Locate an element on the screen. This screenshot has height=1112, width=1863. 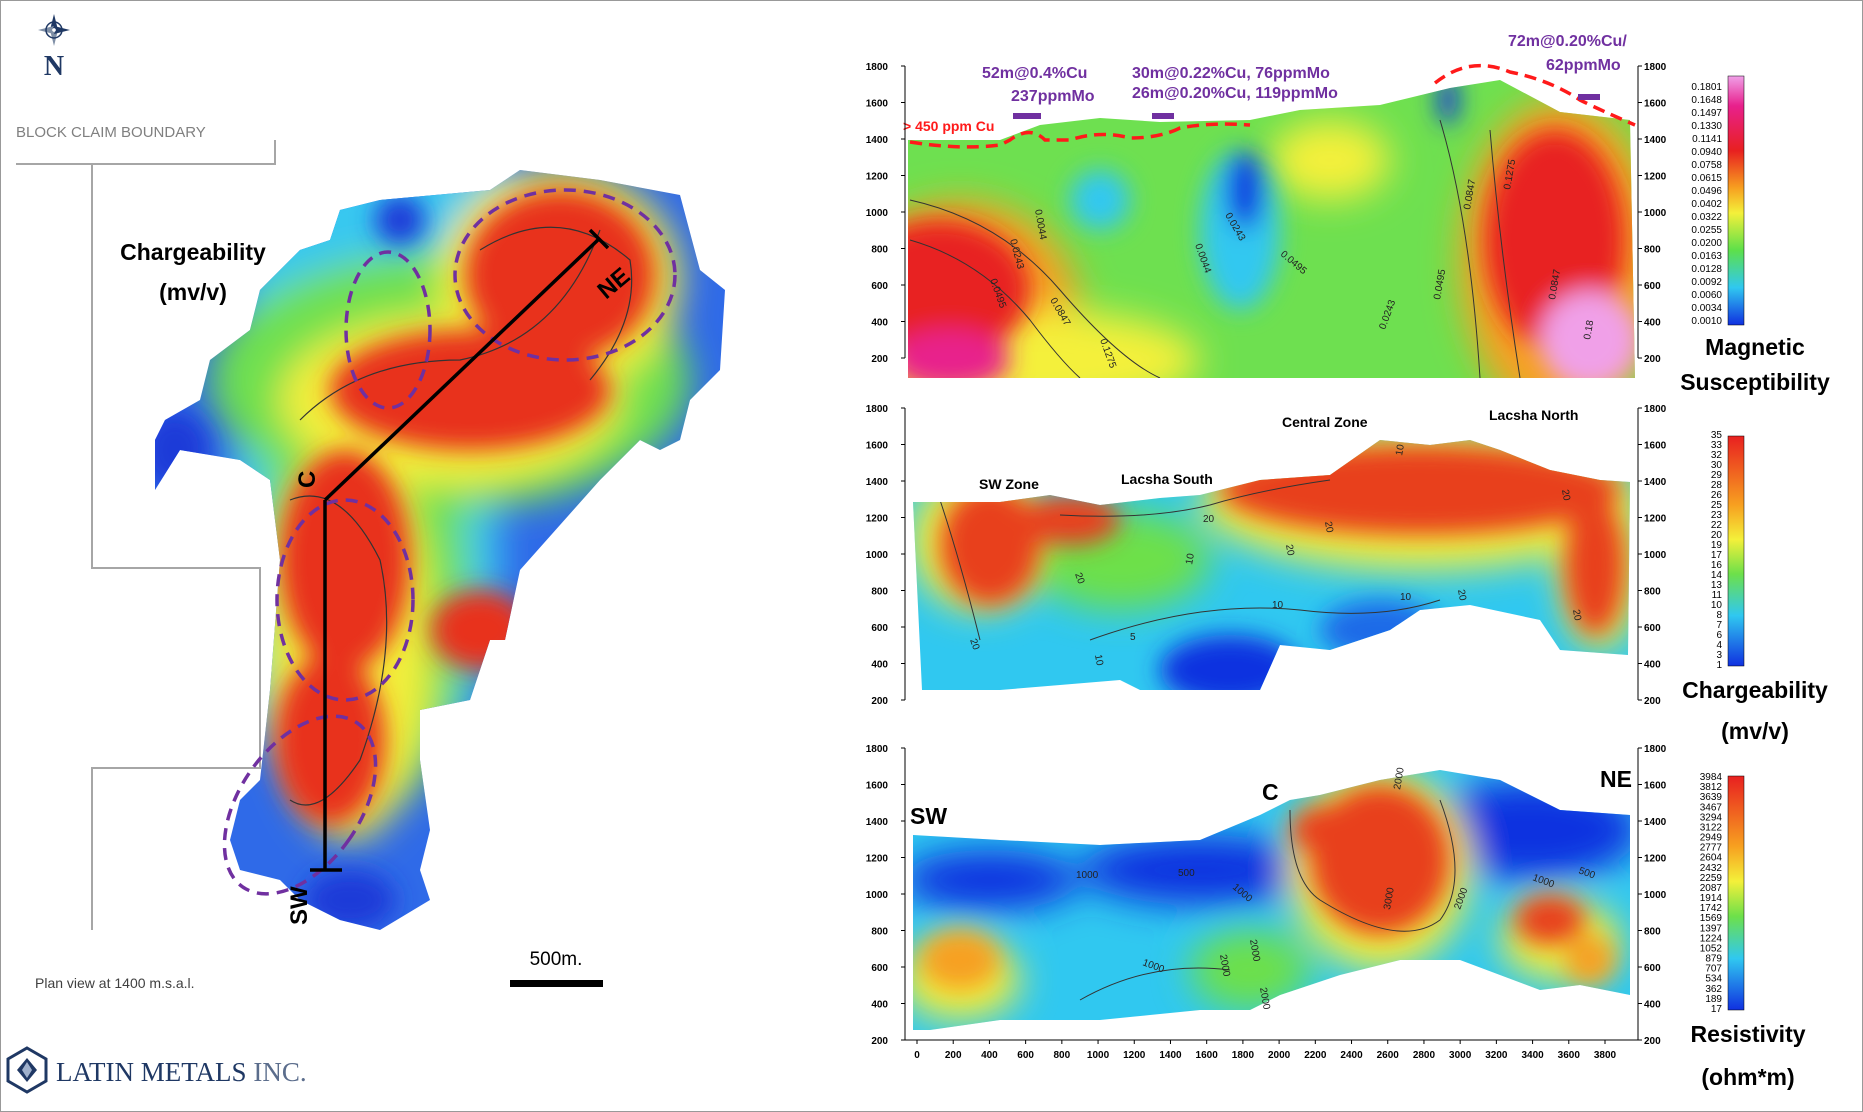
claim-boundary-top is located at coordinates (146, 152).